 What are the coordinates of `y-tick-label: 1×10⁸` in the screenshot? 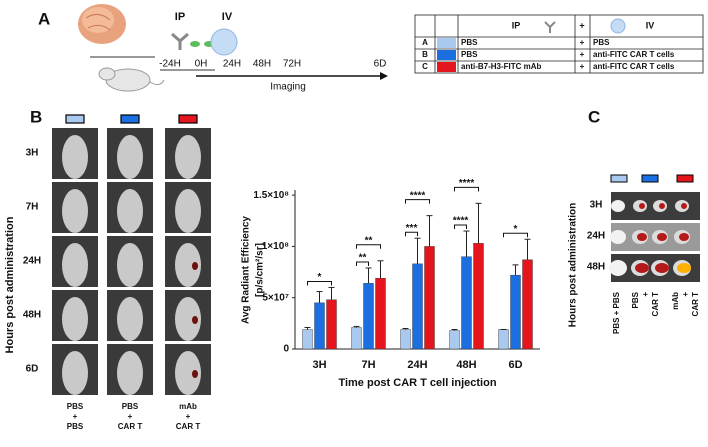 It's located at (276, 246).